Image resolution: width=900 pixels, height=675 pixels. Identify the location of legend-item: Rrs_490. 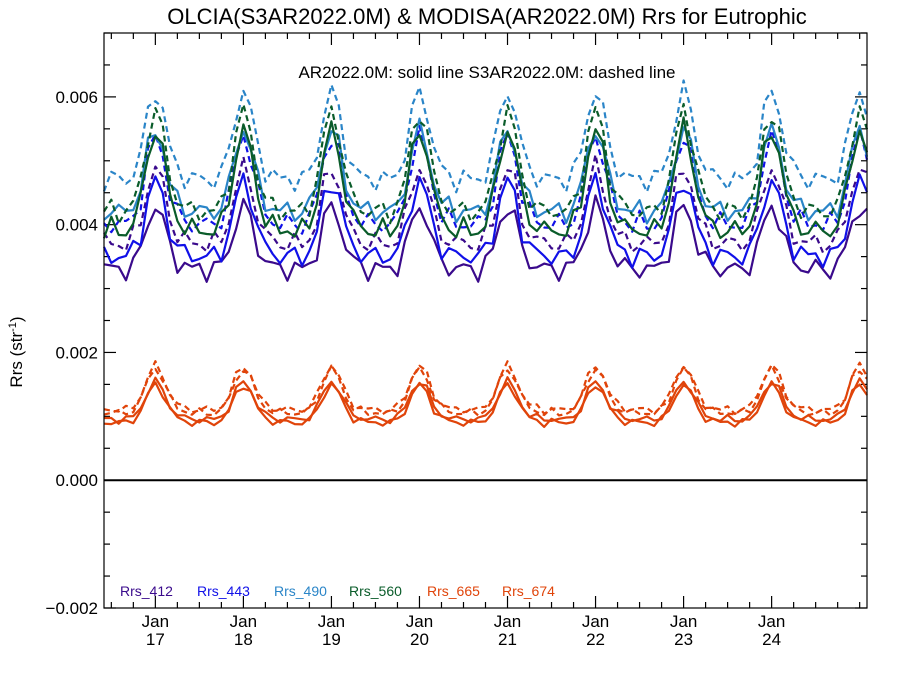
(300, 591).